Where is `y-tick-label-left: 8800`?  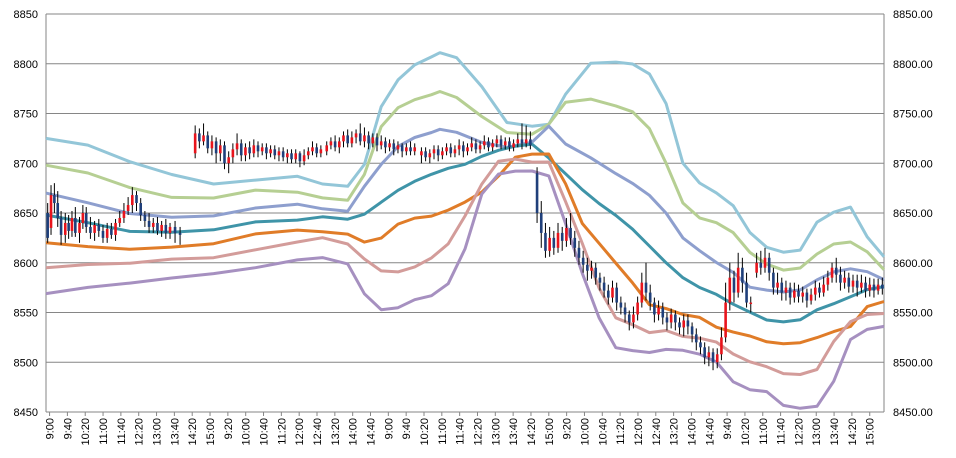 y-tick-label-left: 8800 is located at coordinates (26, 65).